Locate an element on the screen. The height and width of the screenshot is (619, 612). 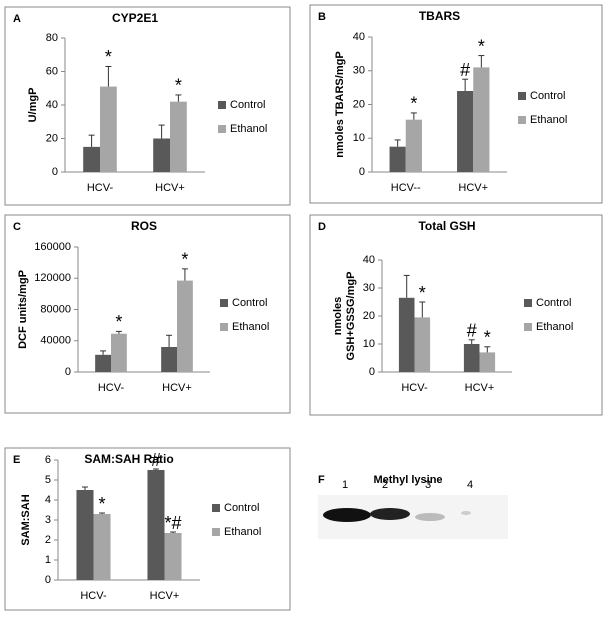
y-tick-label: 4 is located at coordinates (48, 500).